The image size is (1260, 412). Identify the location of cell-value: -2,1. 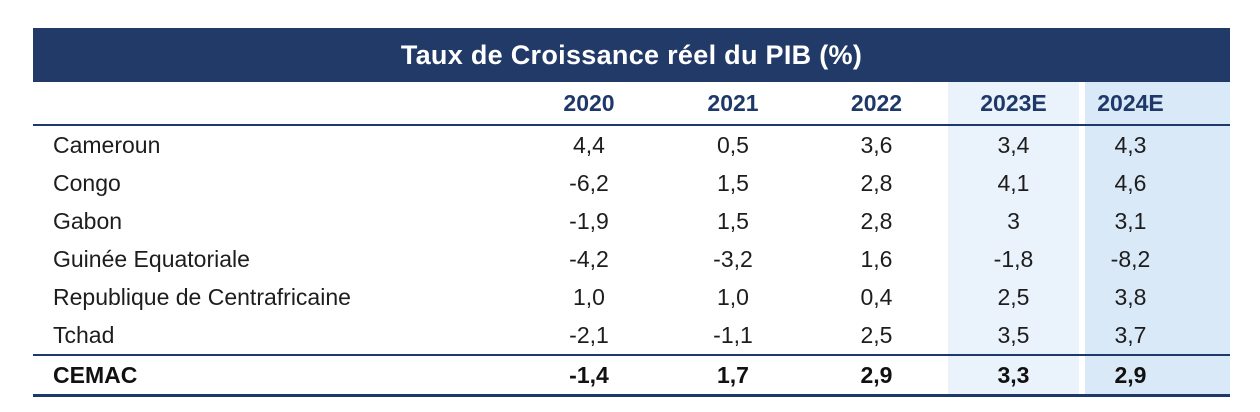
(589, 334).